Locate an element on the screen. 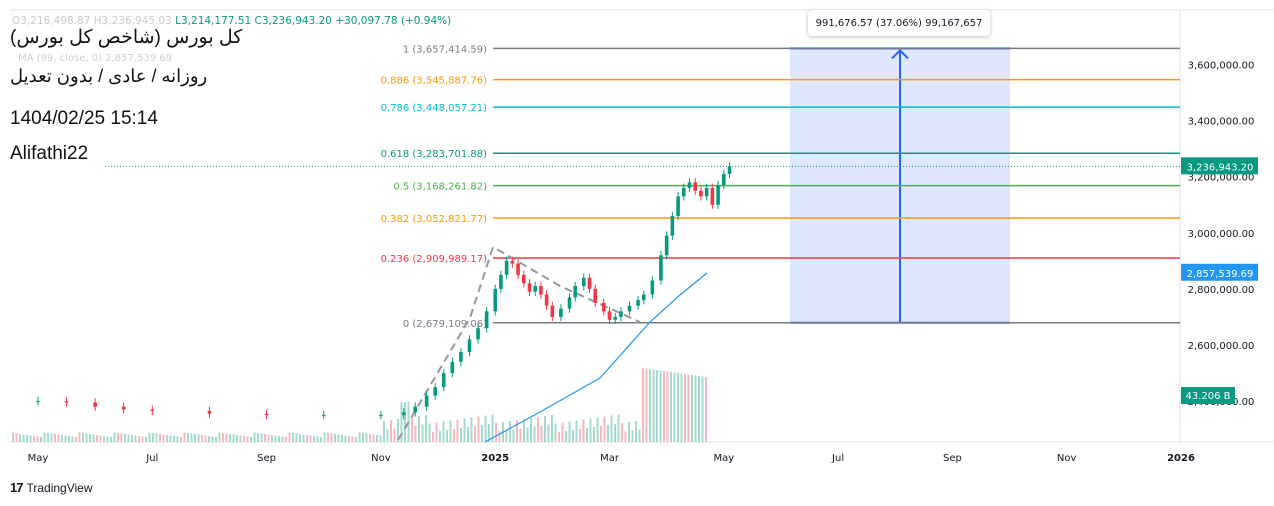 This screenshot has width=1274, height=506. price-tick-label: 3,200,000.00 is located at coordinates (1221, 178).